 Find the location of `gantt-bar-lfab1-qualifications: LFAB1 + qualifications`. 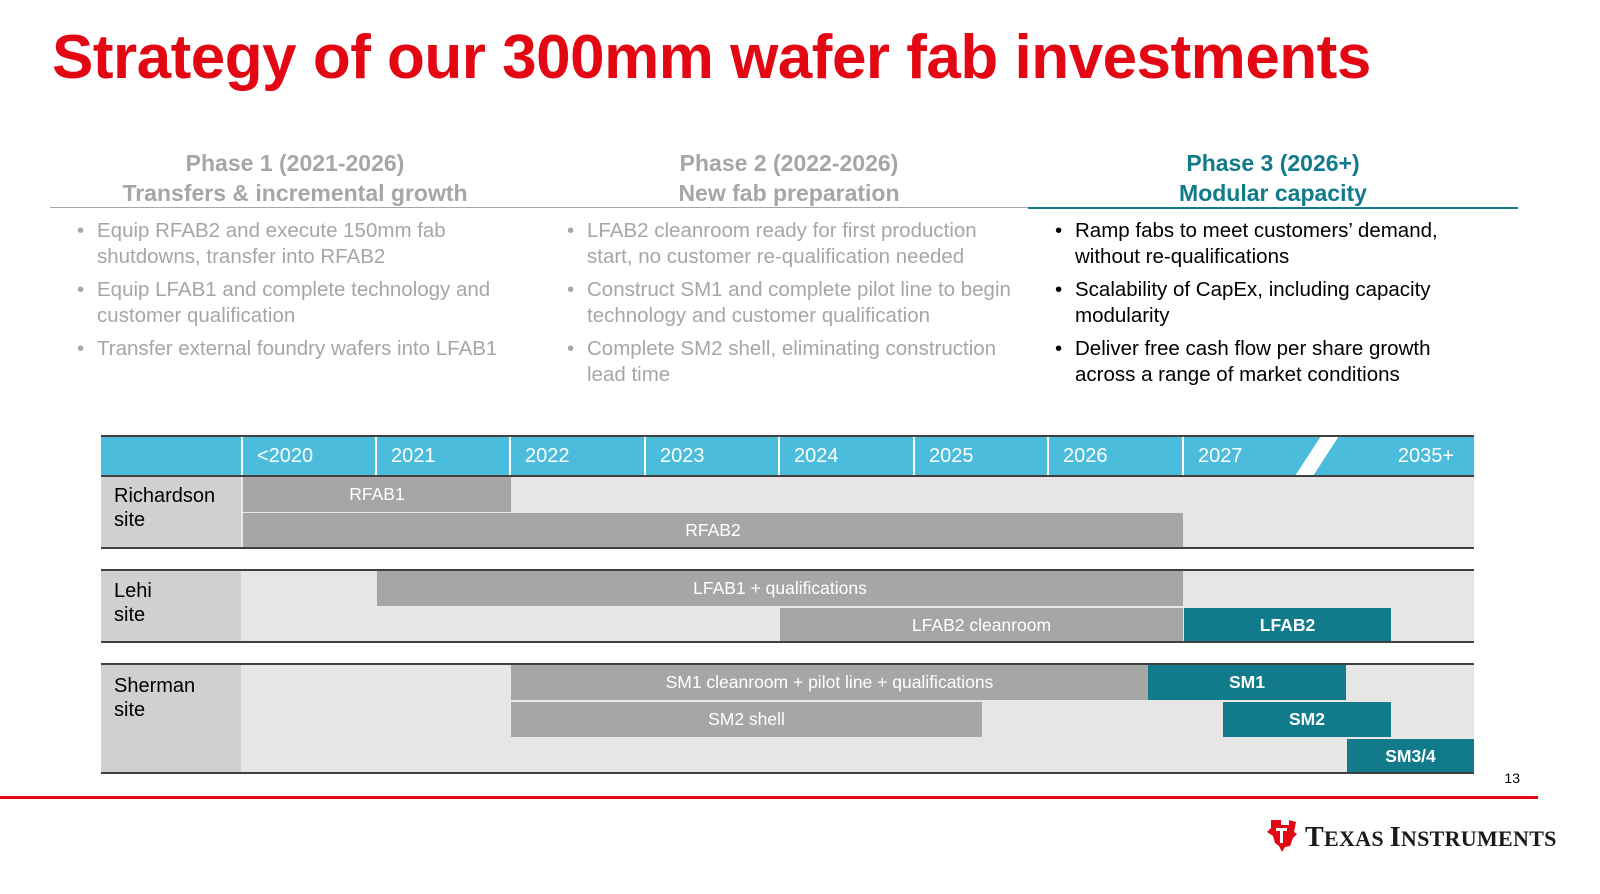

gantt-bar-lfab1-qualifications: LFAB1 + qualifications is located at coordinates (780, 588).